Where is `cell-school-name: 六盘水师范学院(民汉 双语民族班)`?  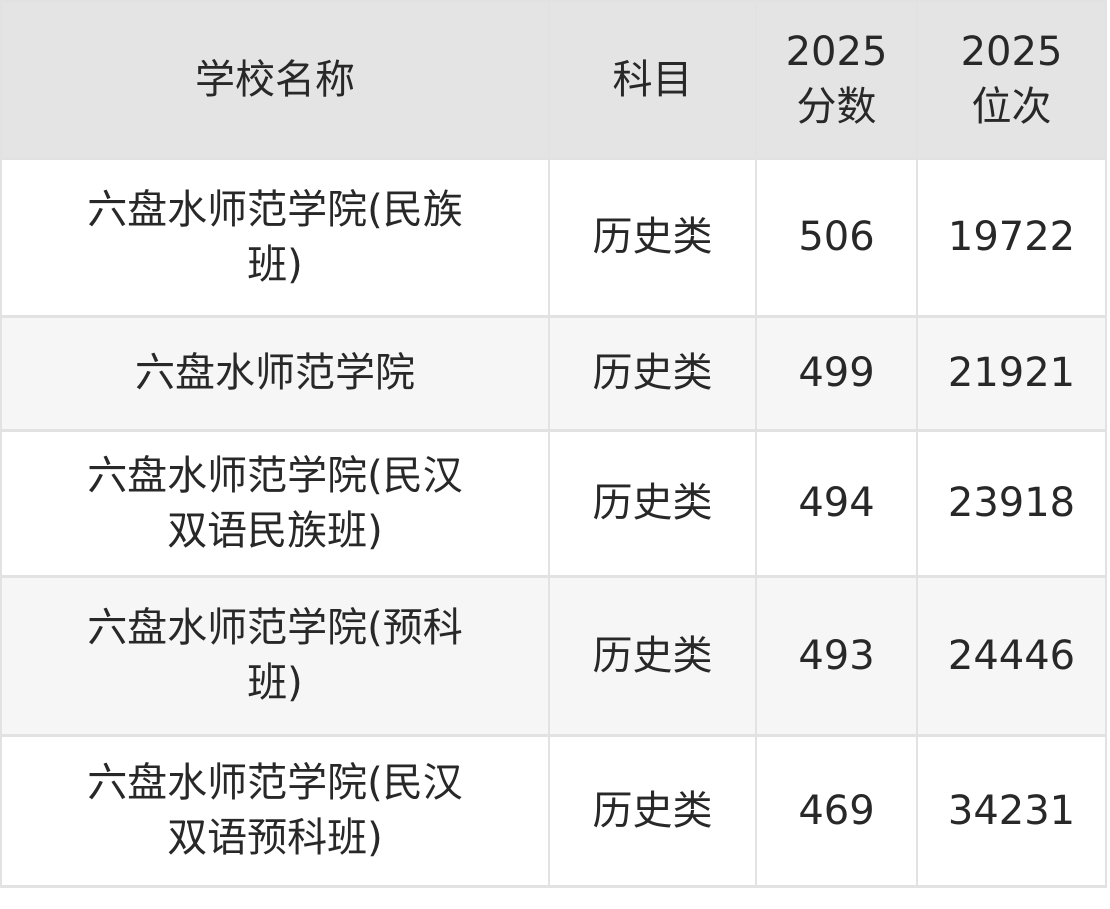 cell-school-name: 六盘水师范学院(民汉 双语民族班) is located at coordinates (275, 503).